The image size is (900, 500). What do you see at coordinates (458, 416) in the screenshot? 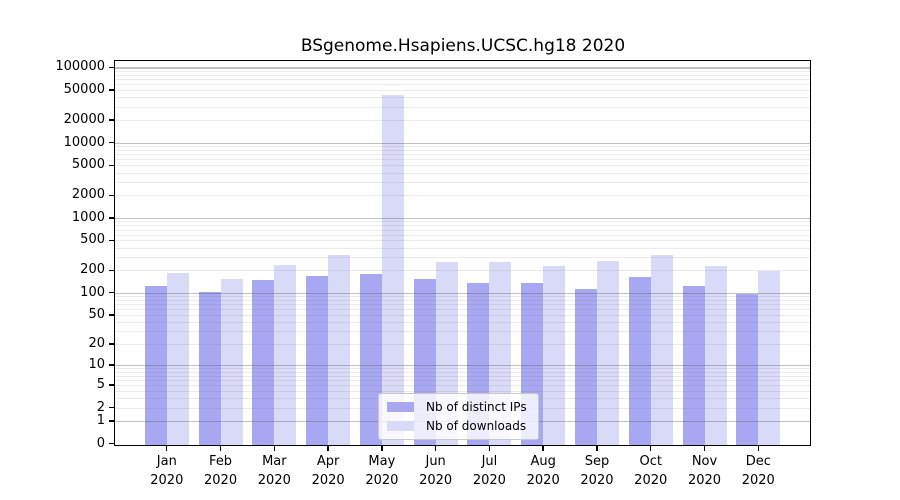
I see `legend: Nb of distinct IPs Nb of downloads` at bounding box center [458, 416].